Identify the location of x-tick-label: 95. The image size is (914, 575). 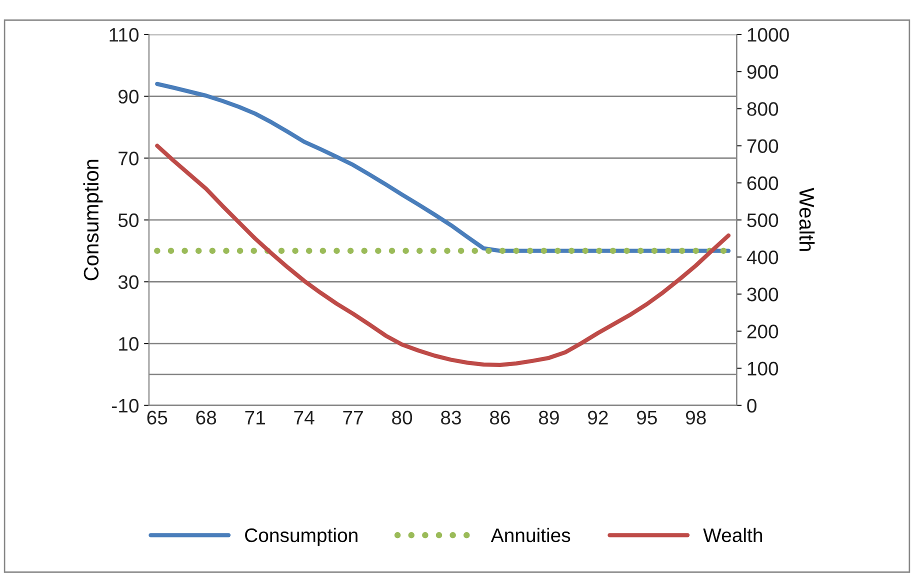
(646, 417).